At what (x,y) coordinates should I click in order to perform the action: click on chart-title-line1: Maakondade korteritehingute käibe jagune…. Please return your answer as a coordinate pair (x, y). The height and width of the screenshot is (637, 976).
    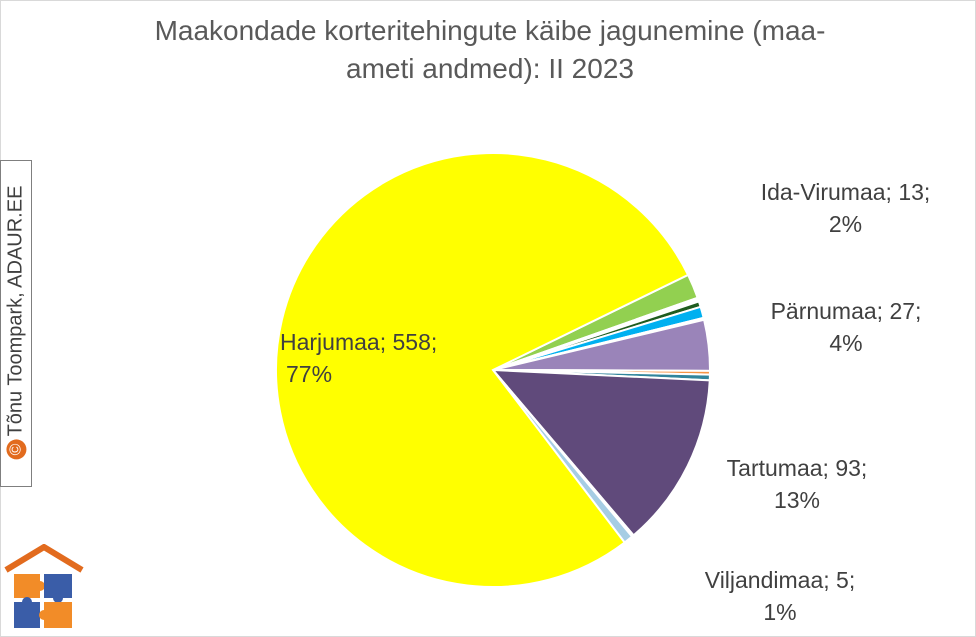
    Looking at the image, I should click on (490, 30).